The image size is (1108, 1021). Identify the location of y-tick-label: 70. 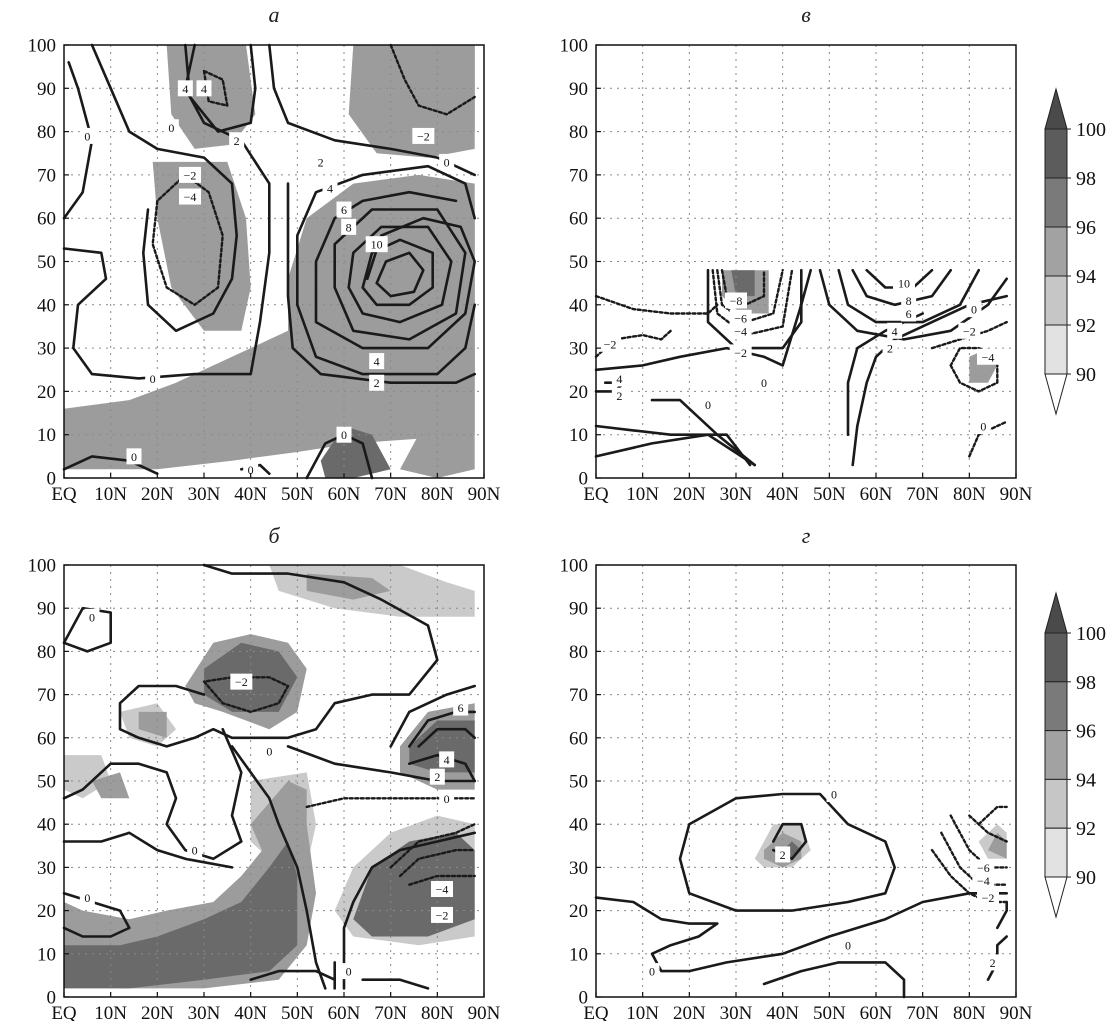
(578, 175).